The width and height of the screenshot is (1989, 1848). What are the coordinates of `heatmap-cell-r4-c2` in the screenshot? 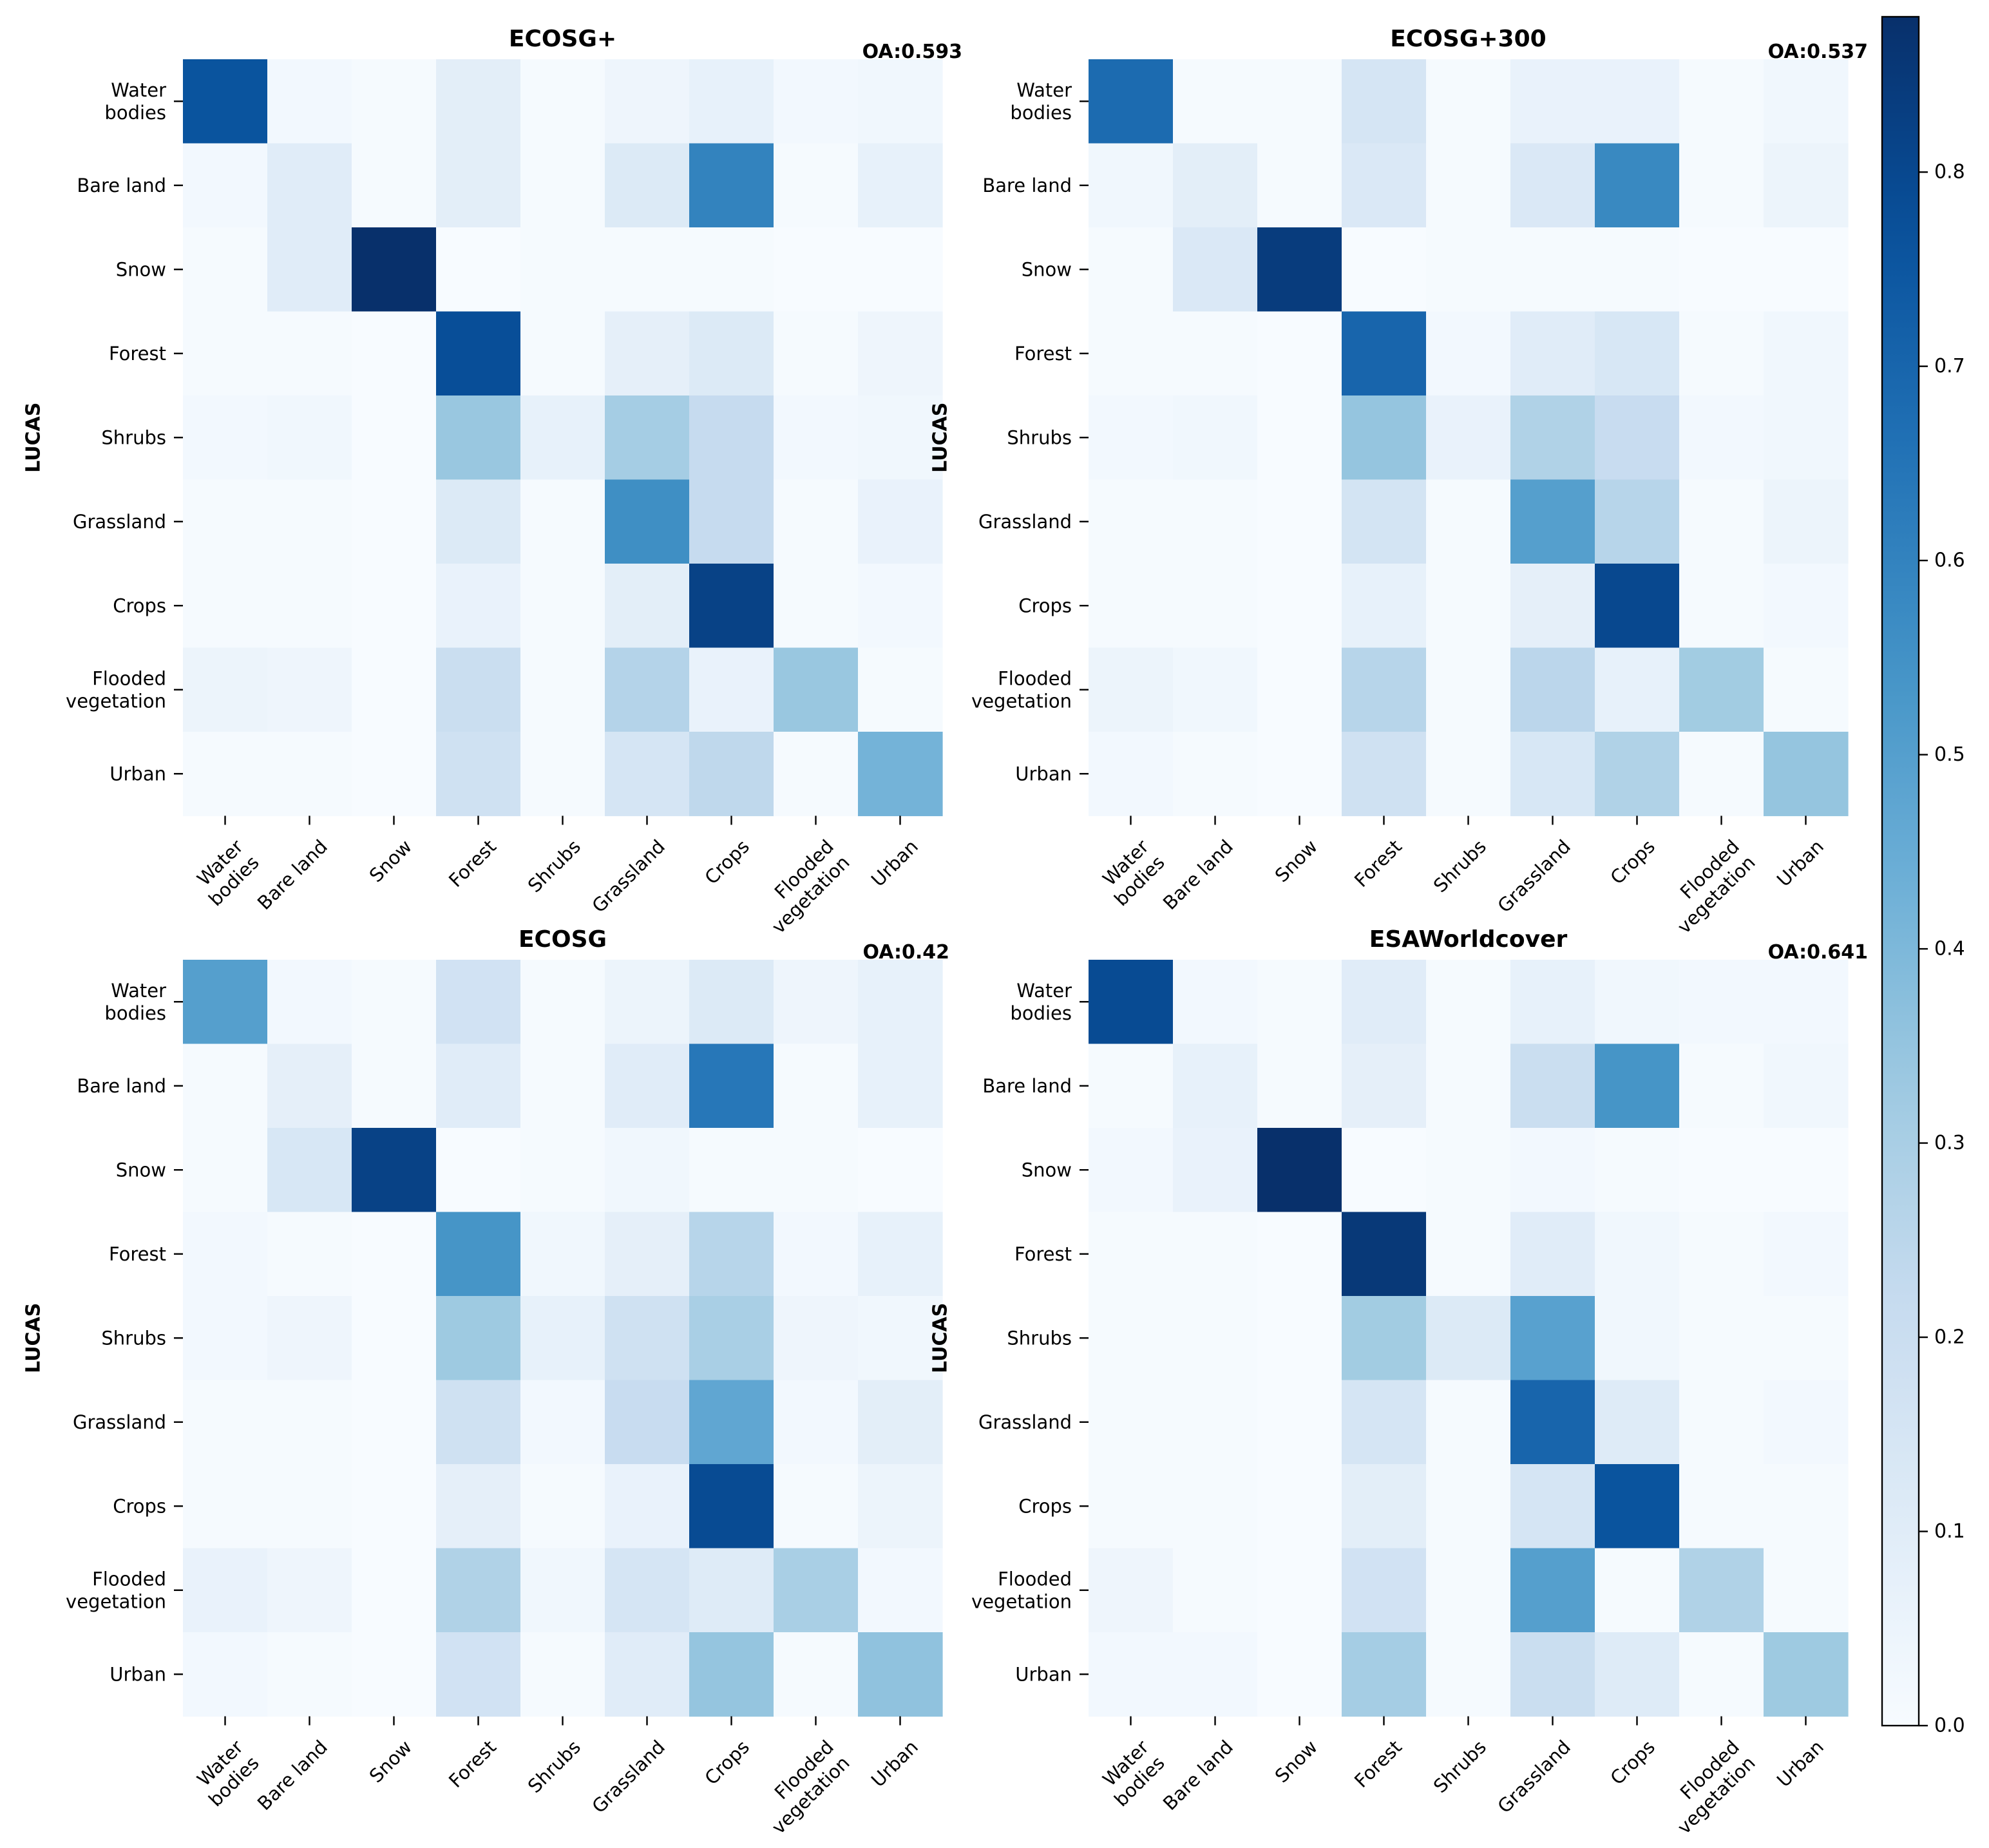 It's located at (1215, 1255).